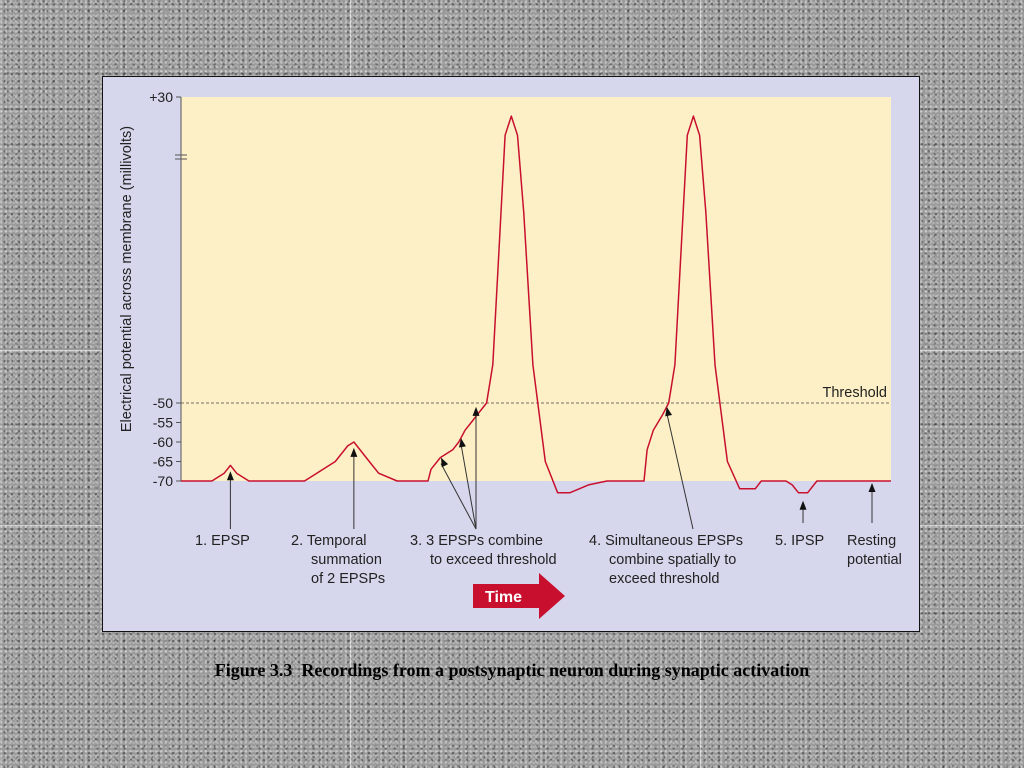  What do you see at coordinates (666, 541) in the screenshot?
I see `event-label-line: 4. Simultaneous EPSPs` at bounding box center [666, 541].